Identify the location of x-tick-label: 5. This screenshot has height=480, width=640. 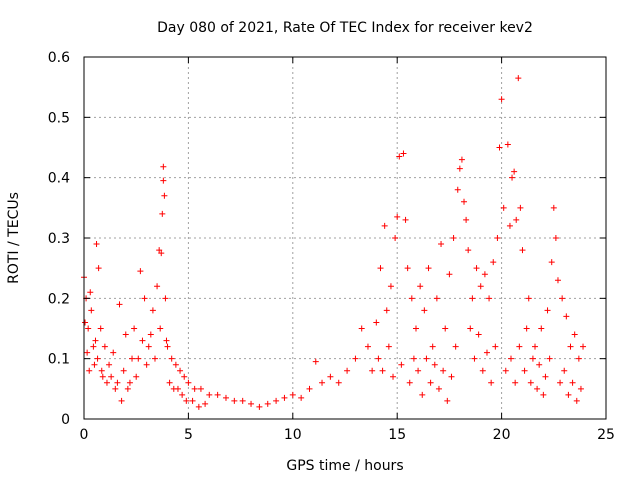
(188, 435).